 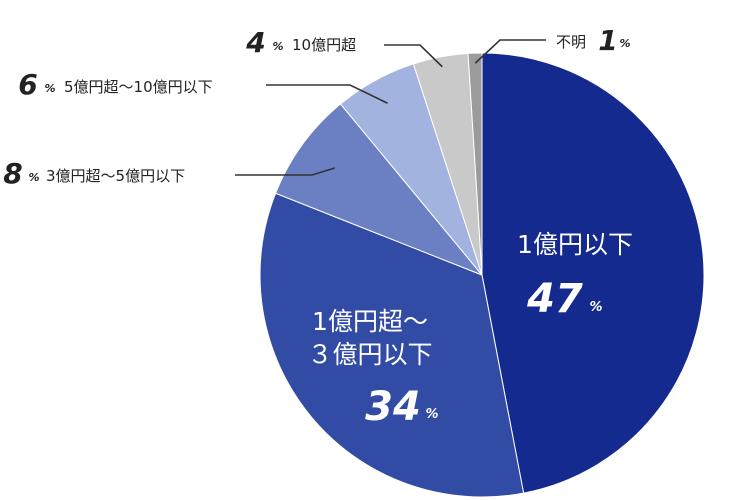 I want to click on outside-pct-1: 1, so click(x=607, y=40).